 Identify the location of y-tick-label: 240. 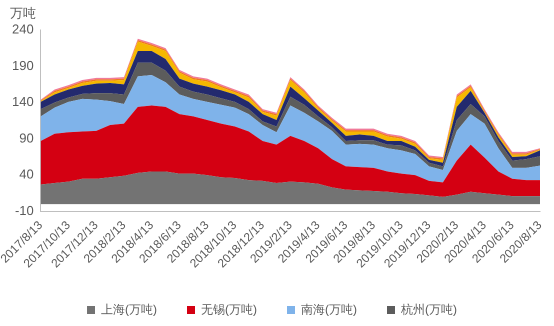
(23, 29).